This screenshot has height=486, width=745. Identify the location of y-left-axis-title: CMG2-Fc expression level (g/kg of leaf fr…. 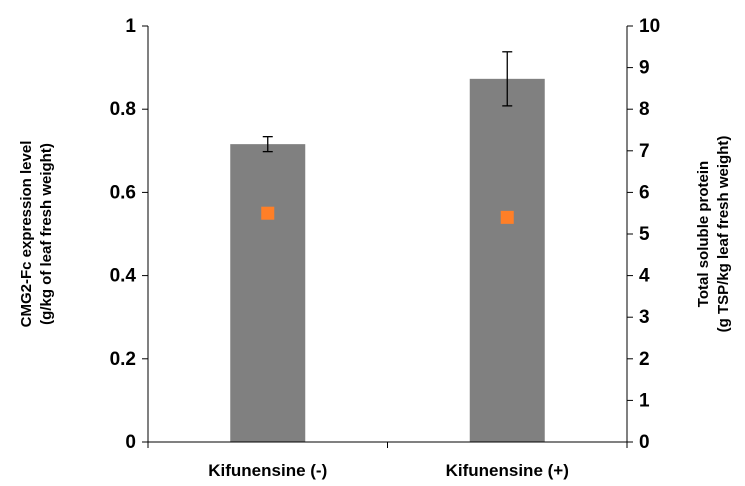
(36, 234).